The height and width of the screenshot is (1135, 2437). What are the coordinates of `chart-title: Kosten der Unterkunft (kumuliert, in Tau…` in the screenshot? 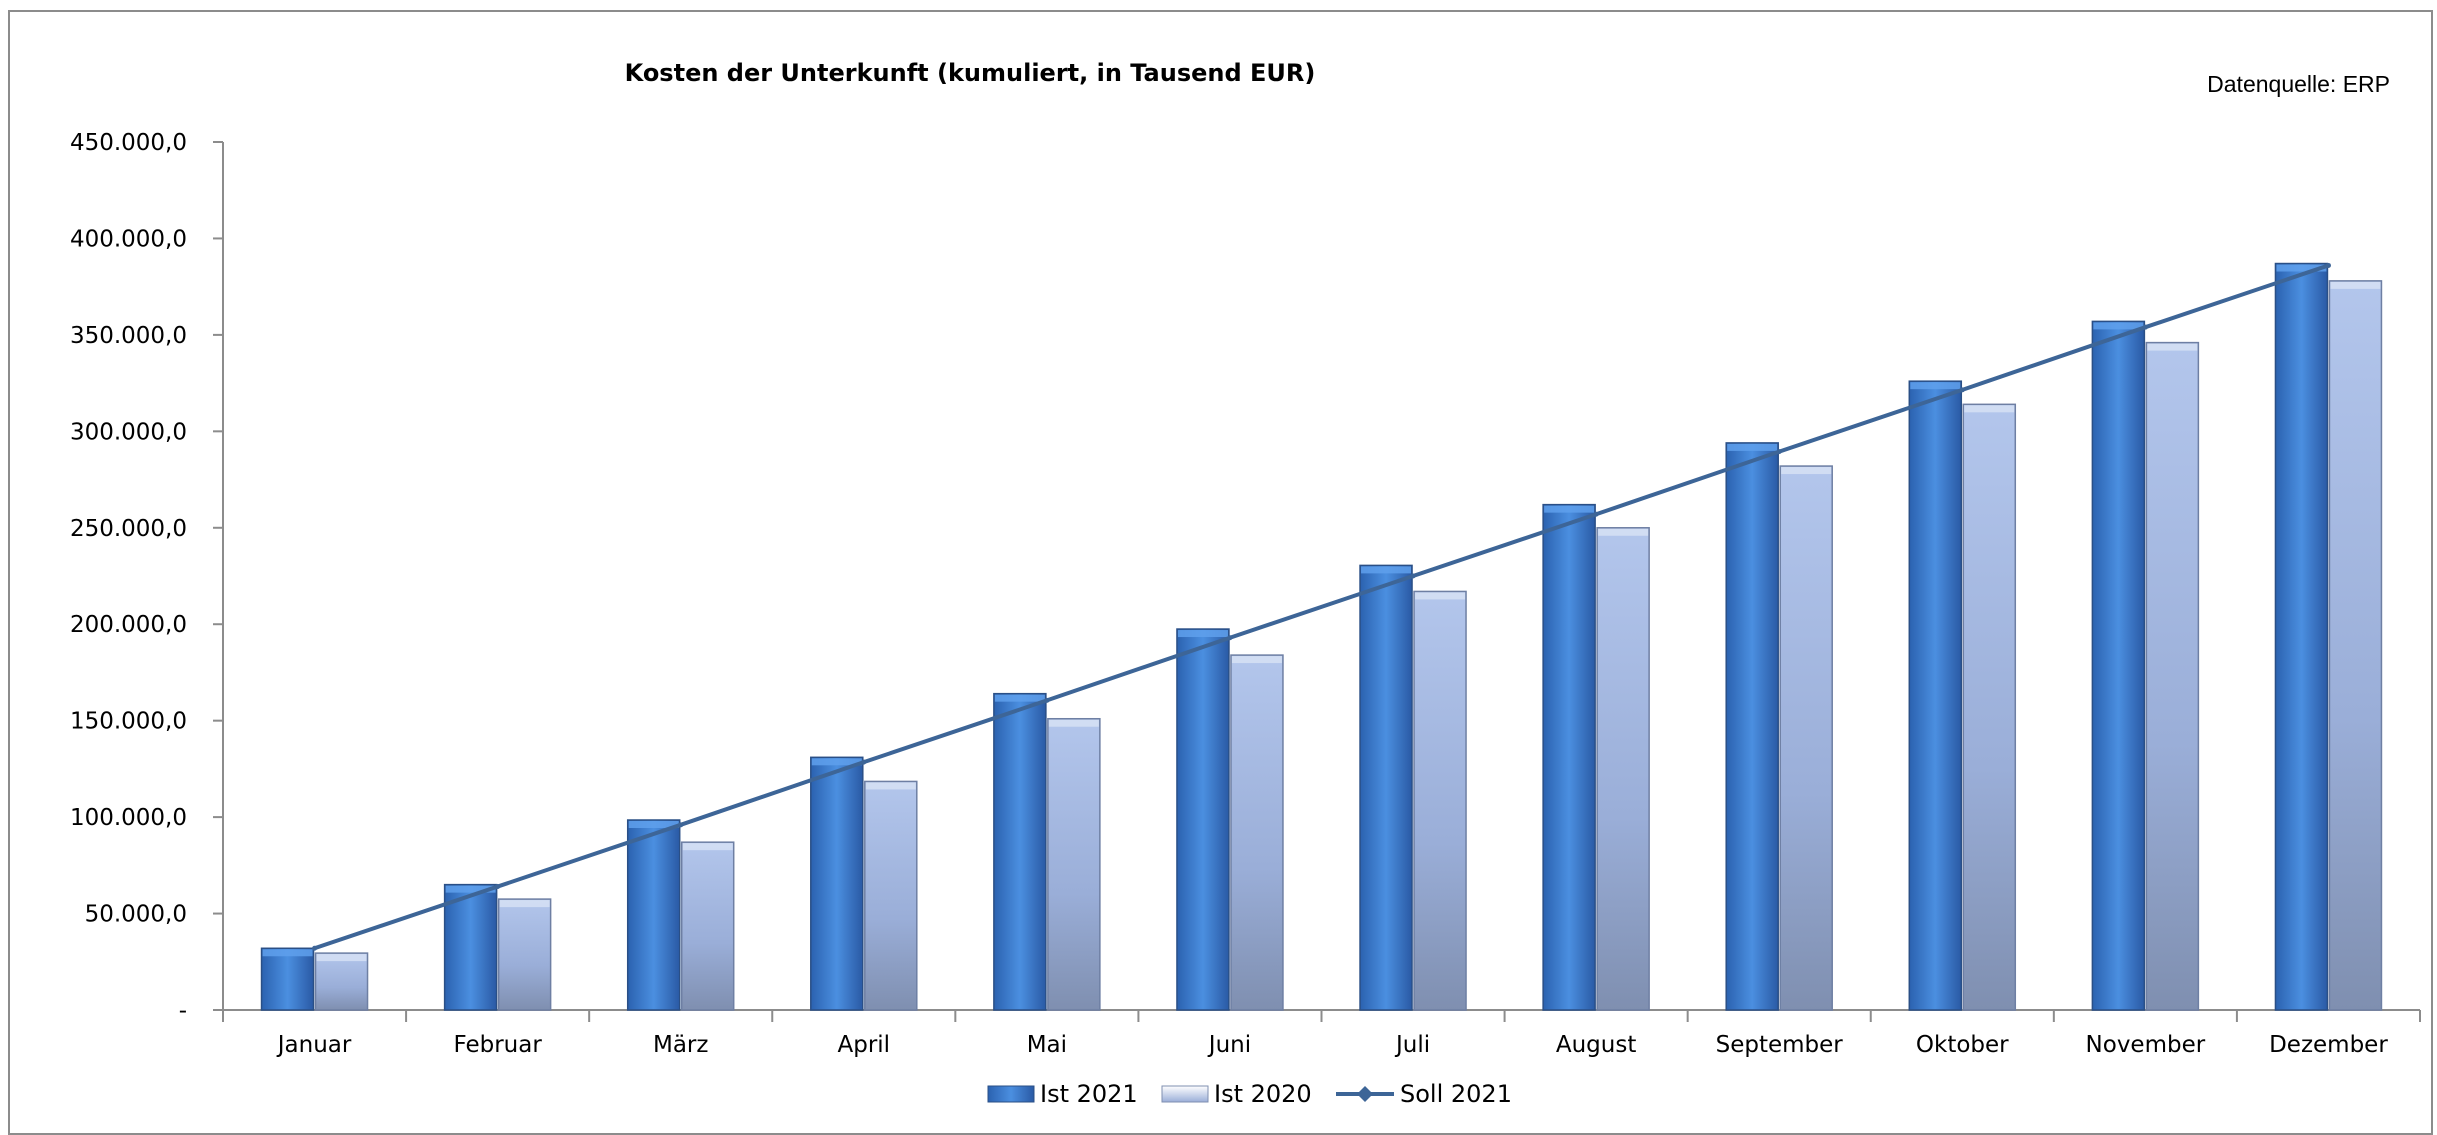 It's located at (970, 73).